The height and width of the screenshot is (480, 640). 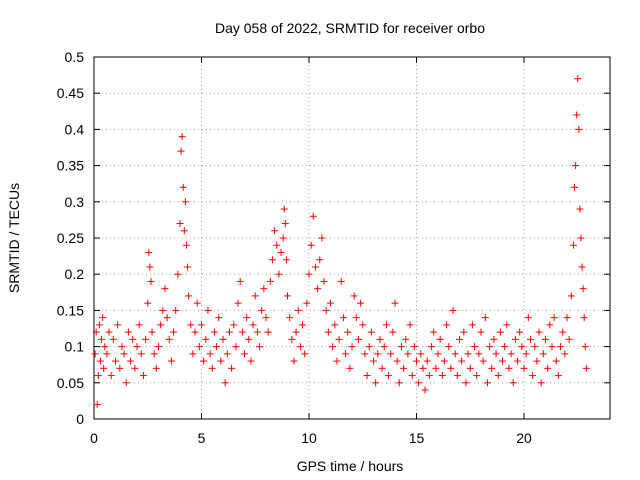 I want to click on x-axis-label: GPS time / hours, so click(x=350, y=466).